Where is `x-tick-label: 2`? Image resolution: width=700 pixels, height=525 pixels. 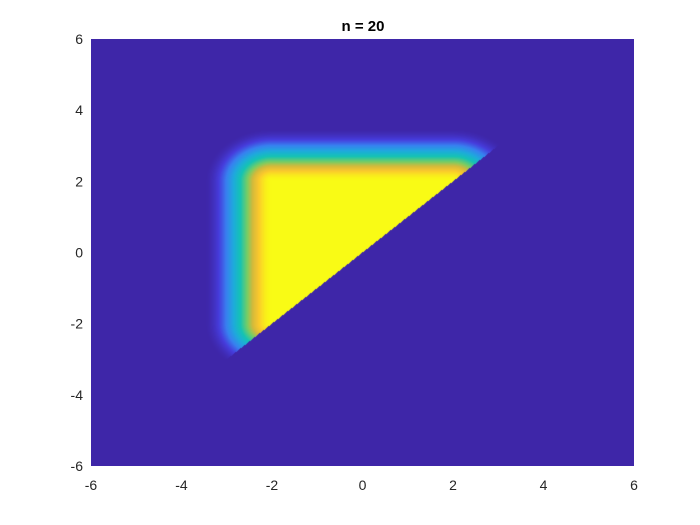
x-tick-label: 2 is located at coordinates (453, 485).